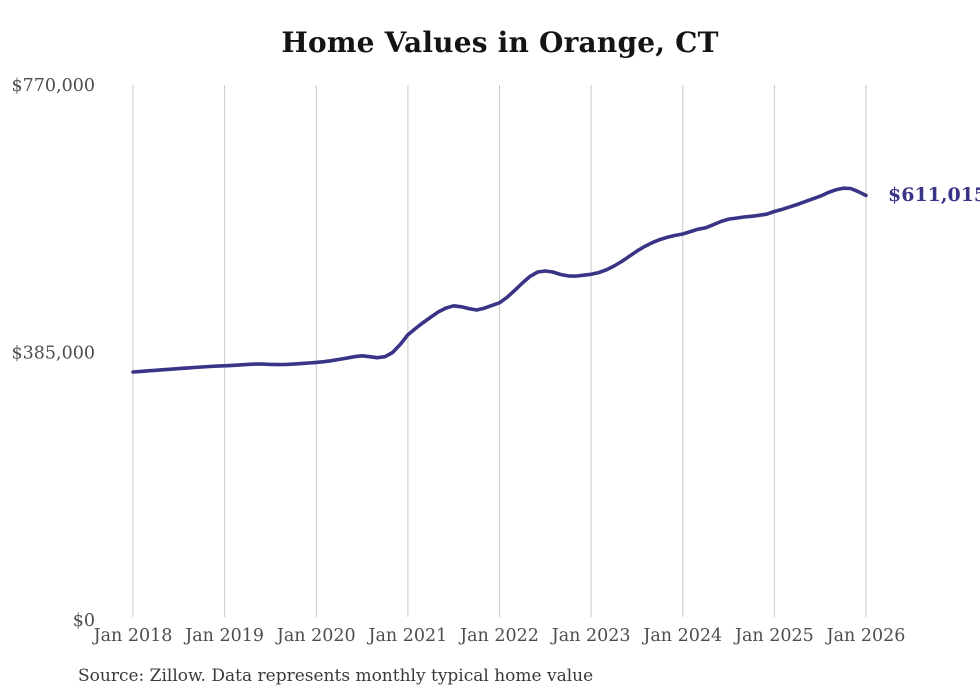  Describe the element at coordinates (500, 42) in the screenshot. I see `chart-title: Home Values in Orange, CT` at that location.